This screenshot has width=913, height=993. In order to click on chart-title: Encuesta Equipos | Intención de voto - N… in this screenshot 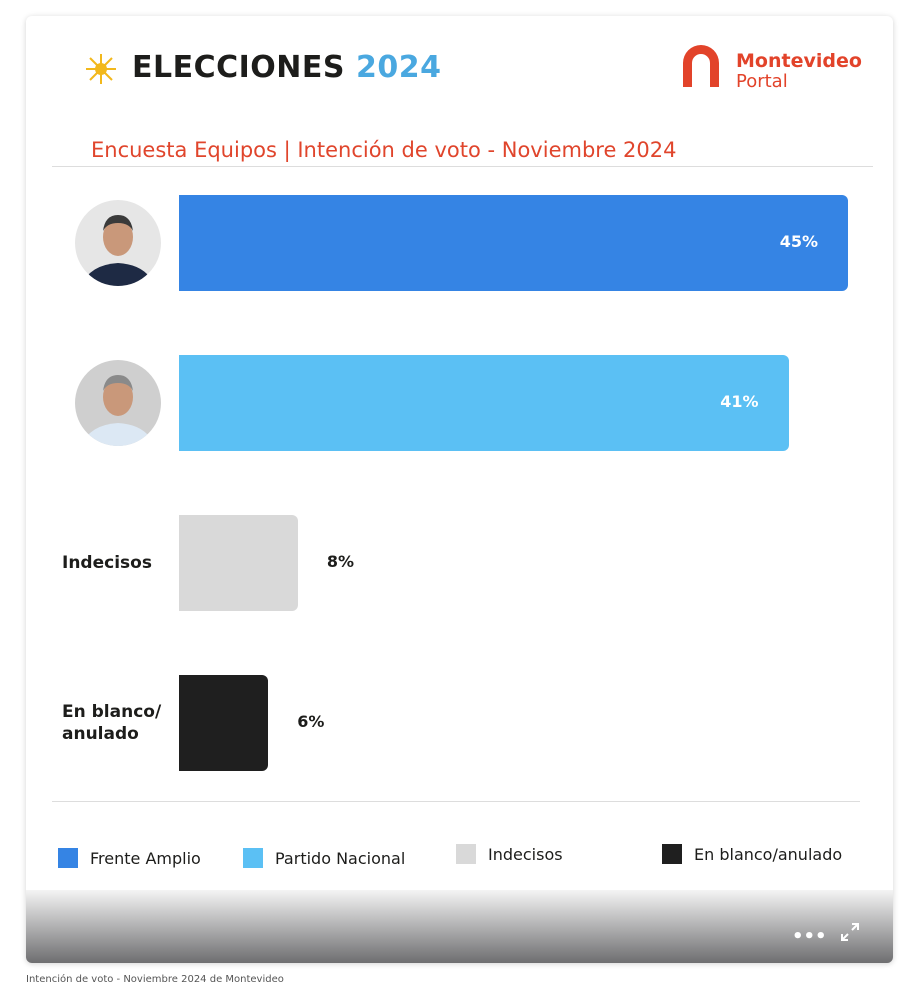, I will do `click(384, 150)`.